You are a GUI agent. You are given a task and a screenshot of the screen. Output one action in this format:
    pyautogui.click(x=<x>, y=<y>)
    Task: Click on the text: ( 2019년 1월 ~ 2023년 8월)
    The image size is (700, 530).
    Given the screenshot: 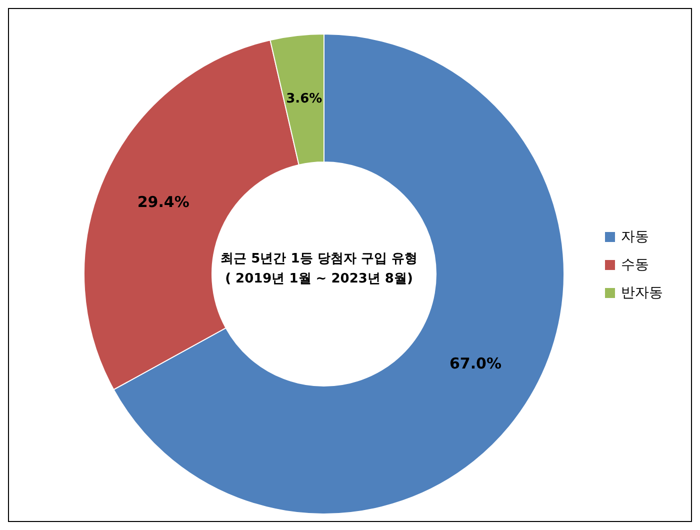 What is the action you would take?
    pyautogui.click(x=319, y=279)
    